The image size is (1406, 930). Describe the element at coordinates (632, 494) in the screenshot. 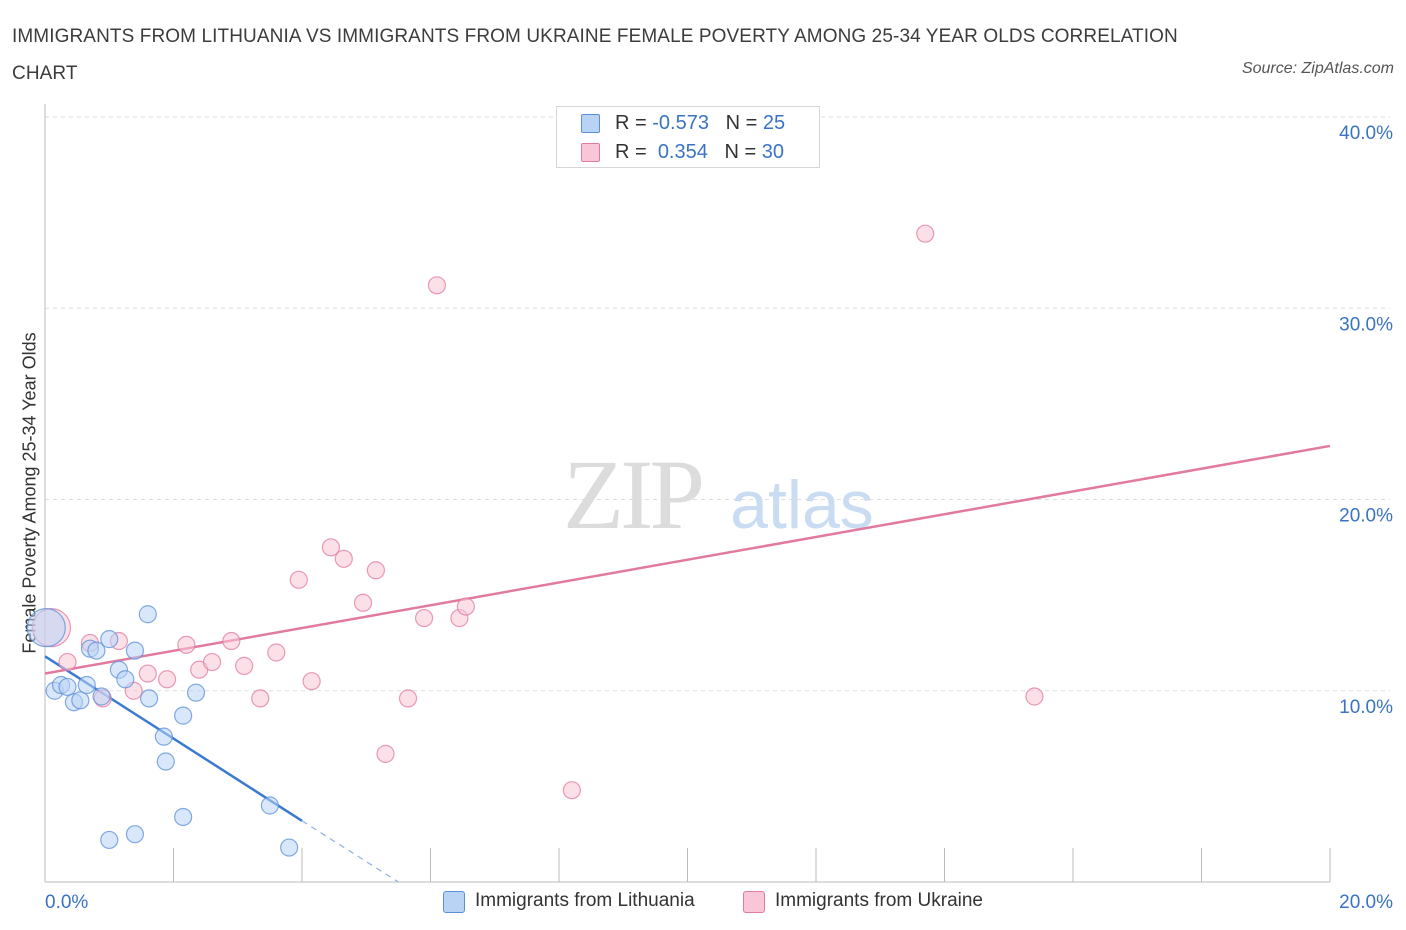

I see `watermark-zip: ZIP` at that location.